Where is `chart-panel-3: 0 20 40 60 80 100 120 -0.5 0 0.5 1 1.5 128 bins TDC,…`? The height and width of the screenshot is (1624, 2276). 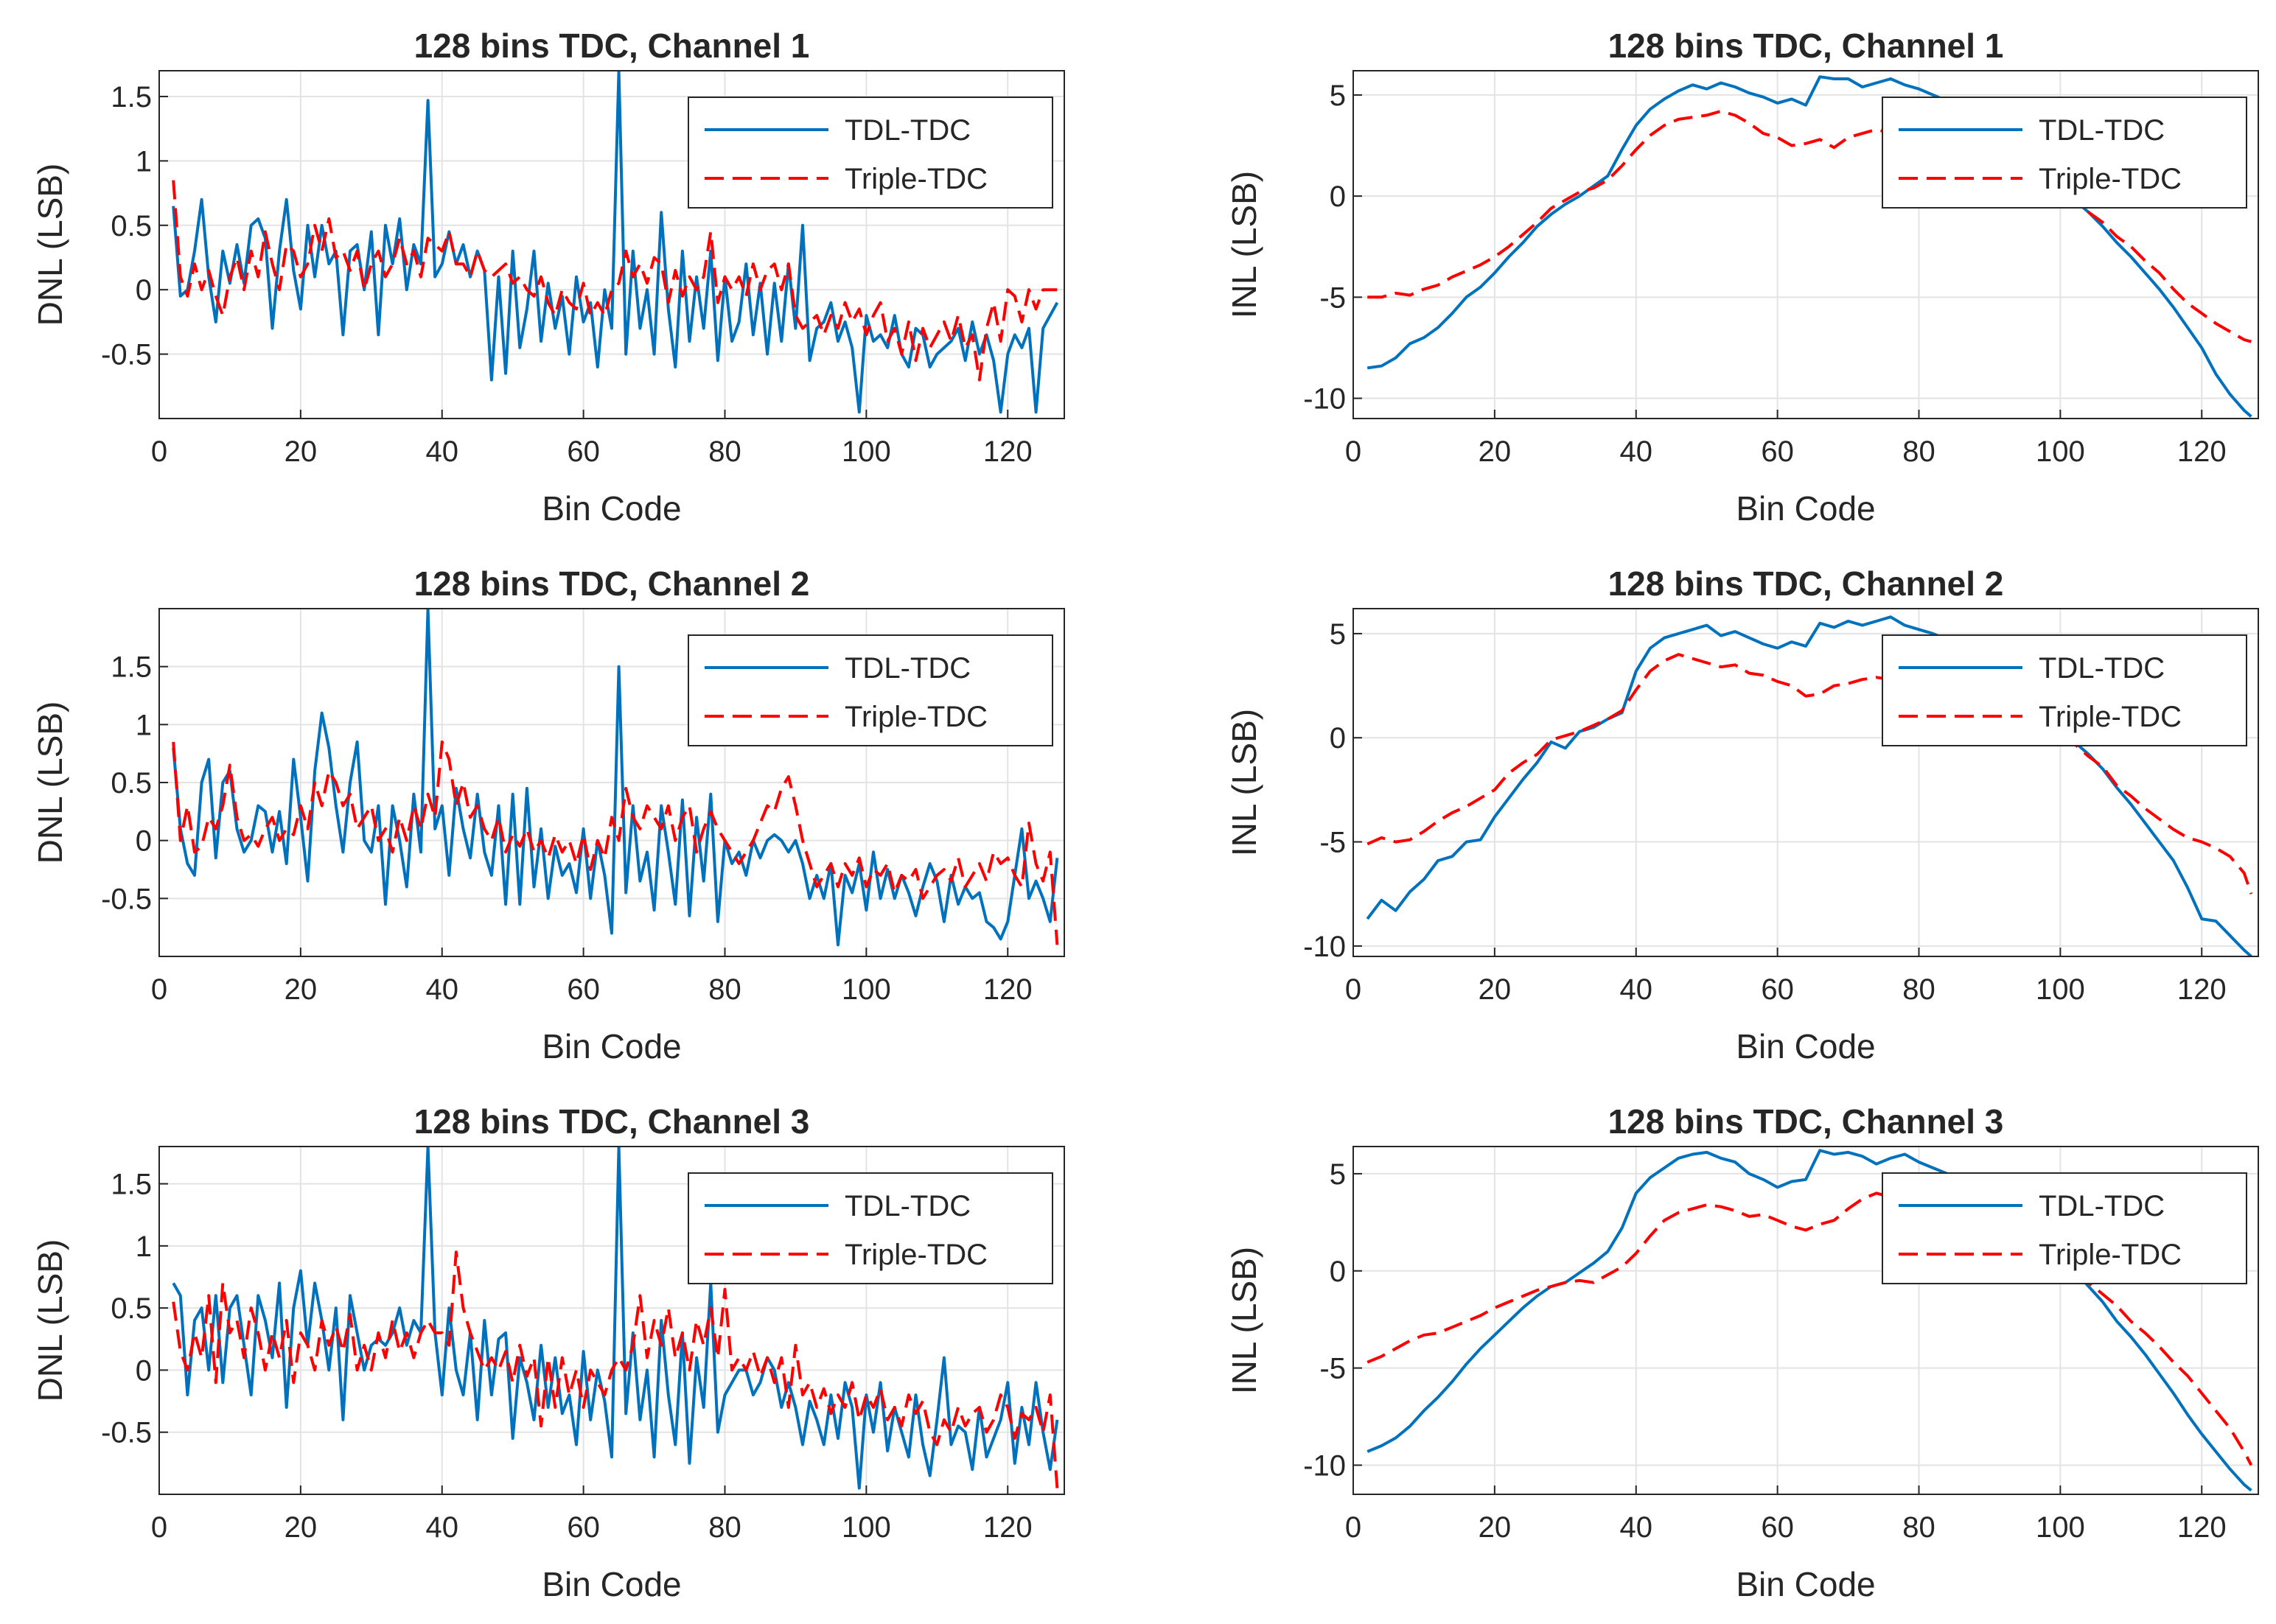 chart-panel-3: 0 20 40 60 80 100 120 -0.5 0 0.5 1 1.5 128 bins TDC,… is located at coordinates (548, 814).